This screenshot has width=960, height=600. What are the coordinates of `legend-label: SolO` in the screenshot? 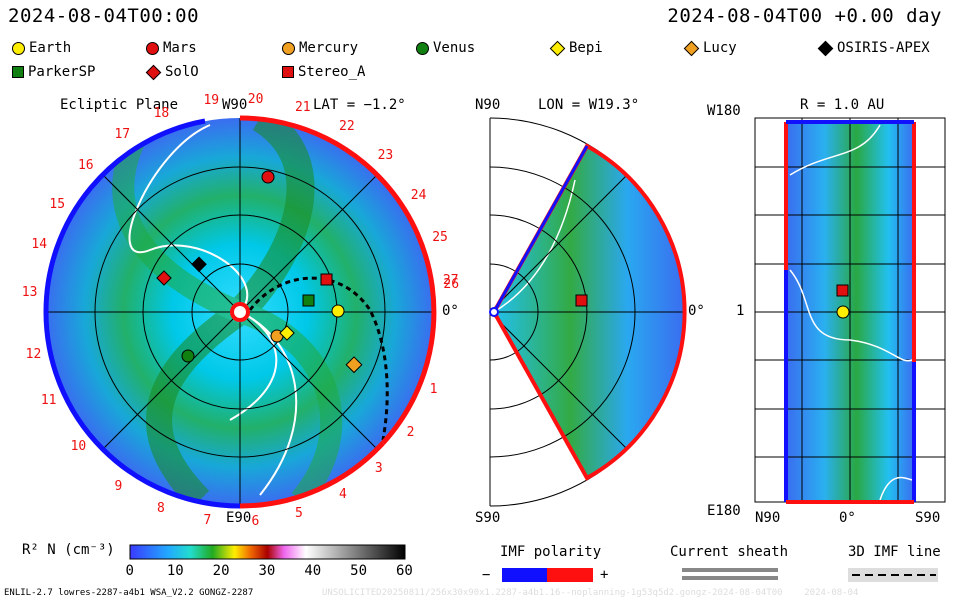 It's located at (182, 72).